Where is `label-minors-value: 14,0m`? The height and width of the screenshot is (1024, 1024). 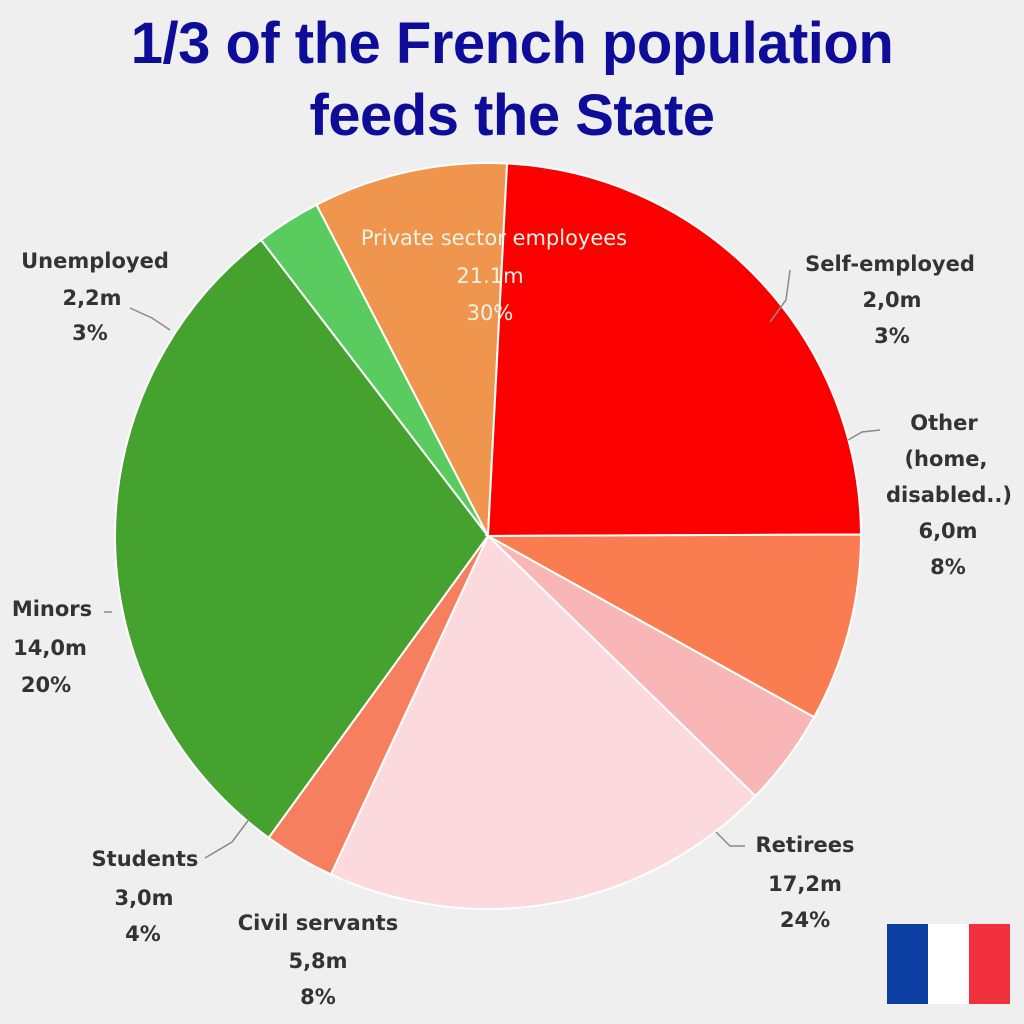 label-minors-value: 14,0m is located at coordinates (50, 648).